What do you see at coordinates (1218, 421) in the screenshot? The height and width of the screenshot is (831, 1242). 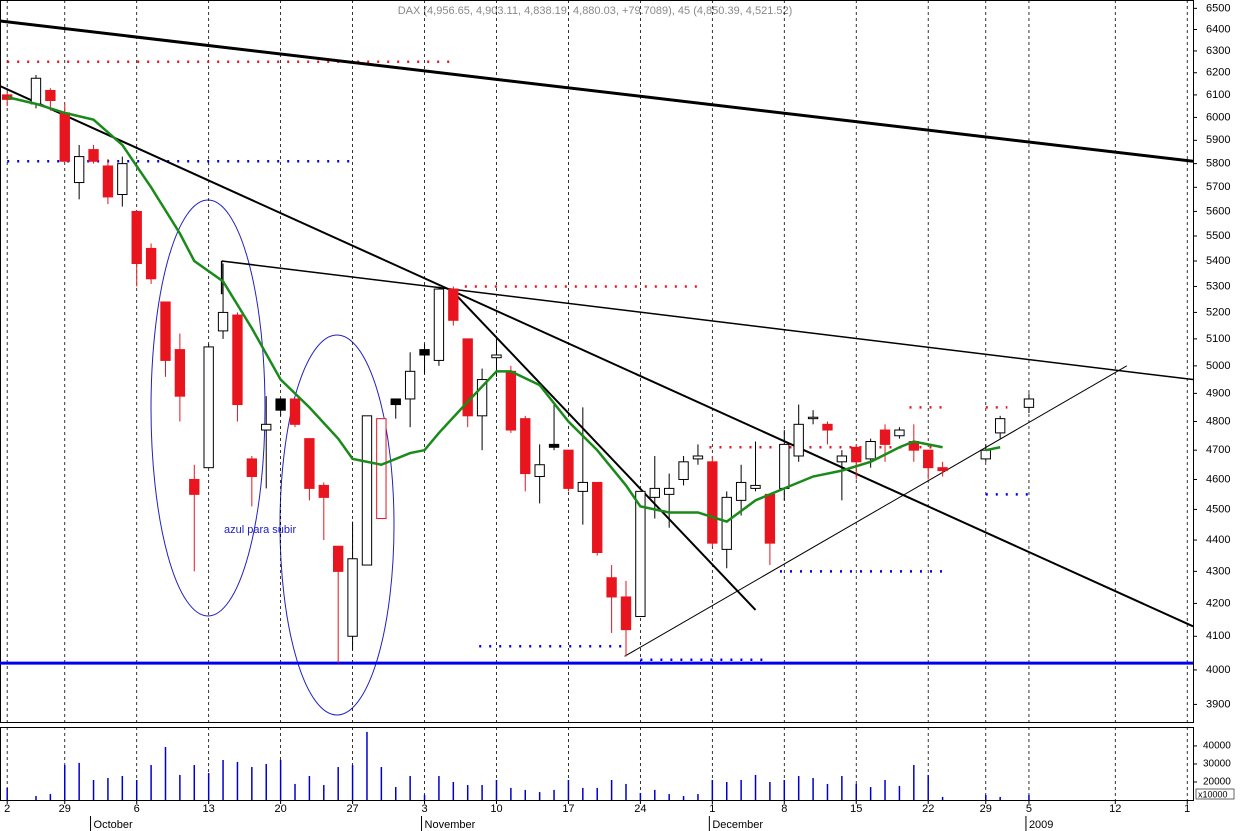 I see `y-tick-label: 4800` at bounding box center [1218, 421].